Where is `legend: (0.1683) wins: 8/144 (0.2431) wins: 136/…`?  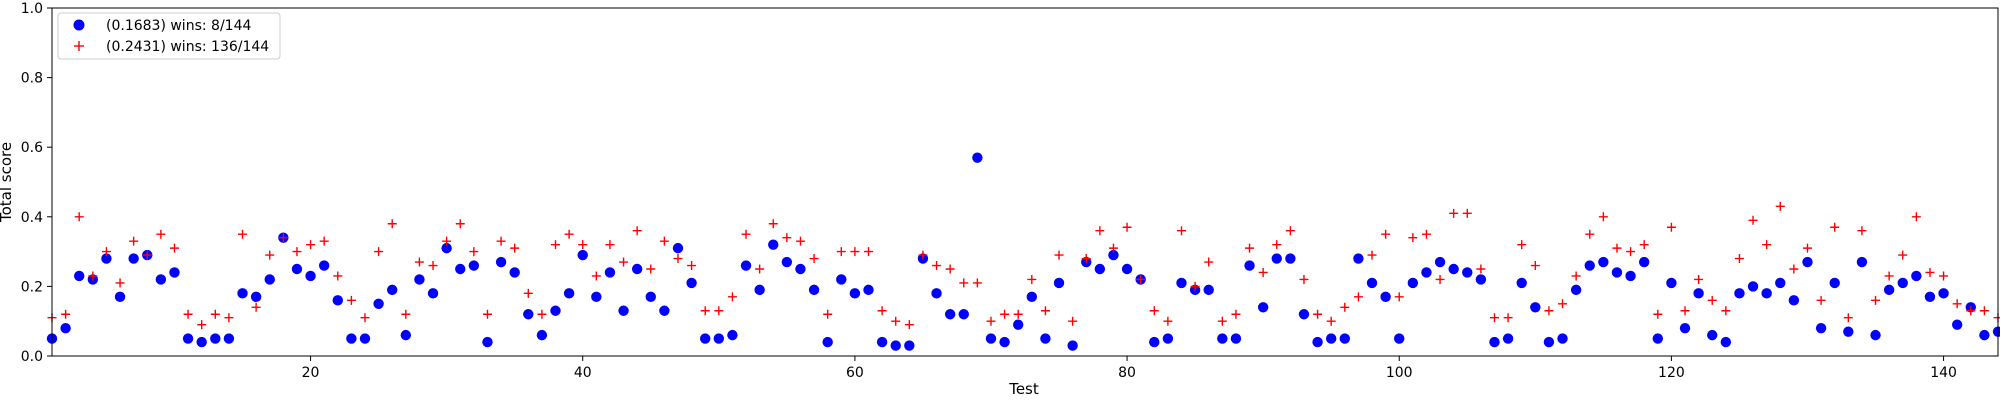
legend: (0.1683) wins: 8/144 (0.2431) wins: 136/… is located at coordinates (169, 36).